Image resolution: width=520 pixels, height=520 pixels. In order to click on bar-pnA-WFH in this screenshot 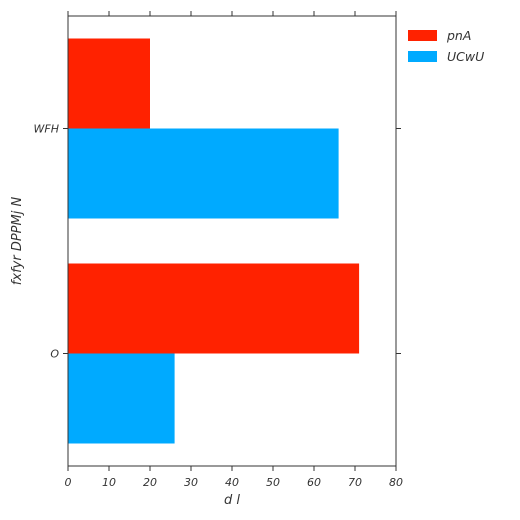, I will do `click(109, 83)`.